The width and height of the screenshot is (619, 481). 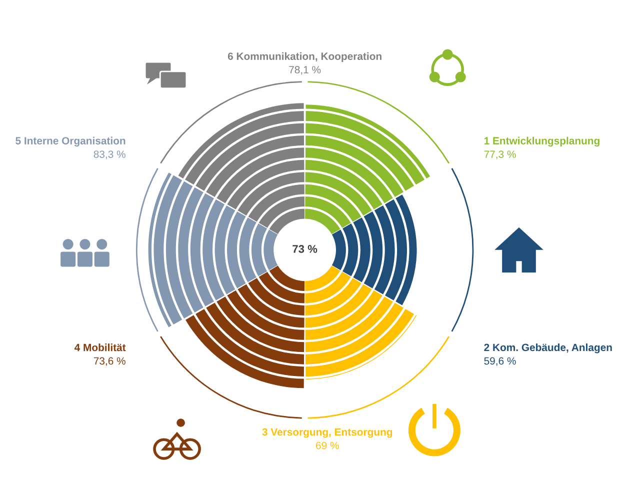 What do you see at coordinates (71, 141) in the screenshot?
I see `category-label: 5 Interne Organisation` at bounding box center [71, 141].